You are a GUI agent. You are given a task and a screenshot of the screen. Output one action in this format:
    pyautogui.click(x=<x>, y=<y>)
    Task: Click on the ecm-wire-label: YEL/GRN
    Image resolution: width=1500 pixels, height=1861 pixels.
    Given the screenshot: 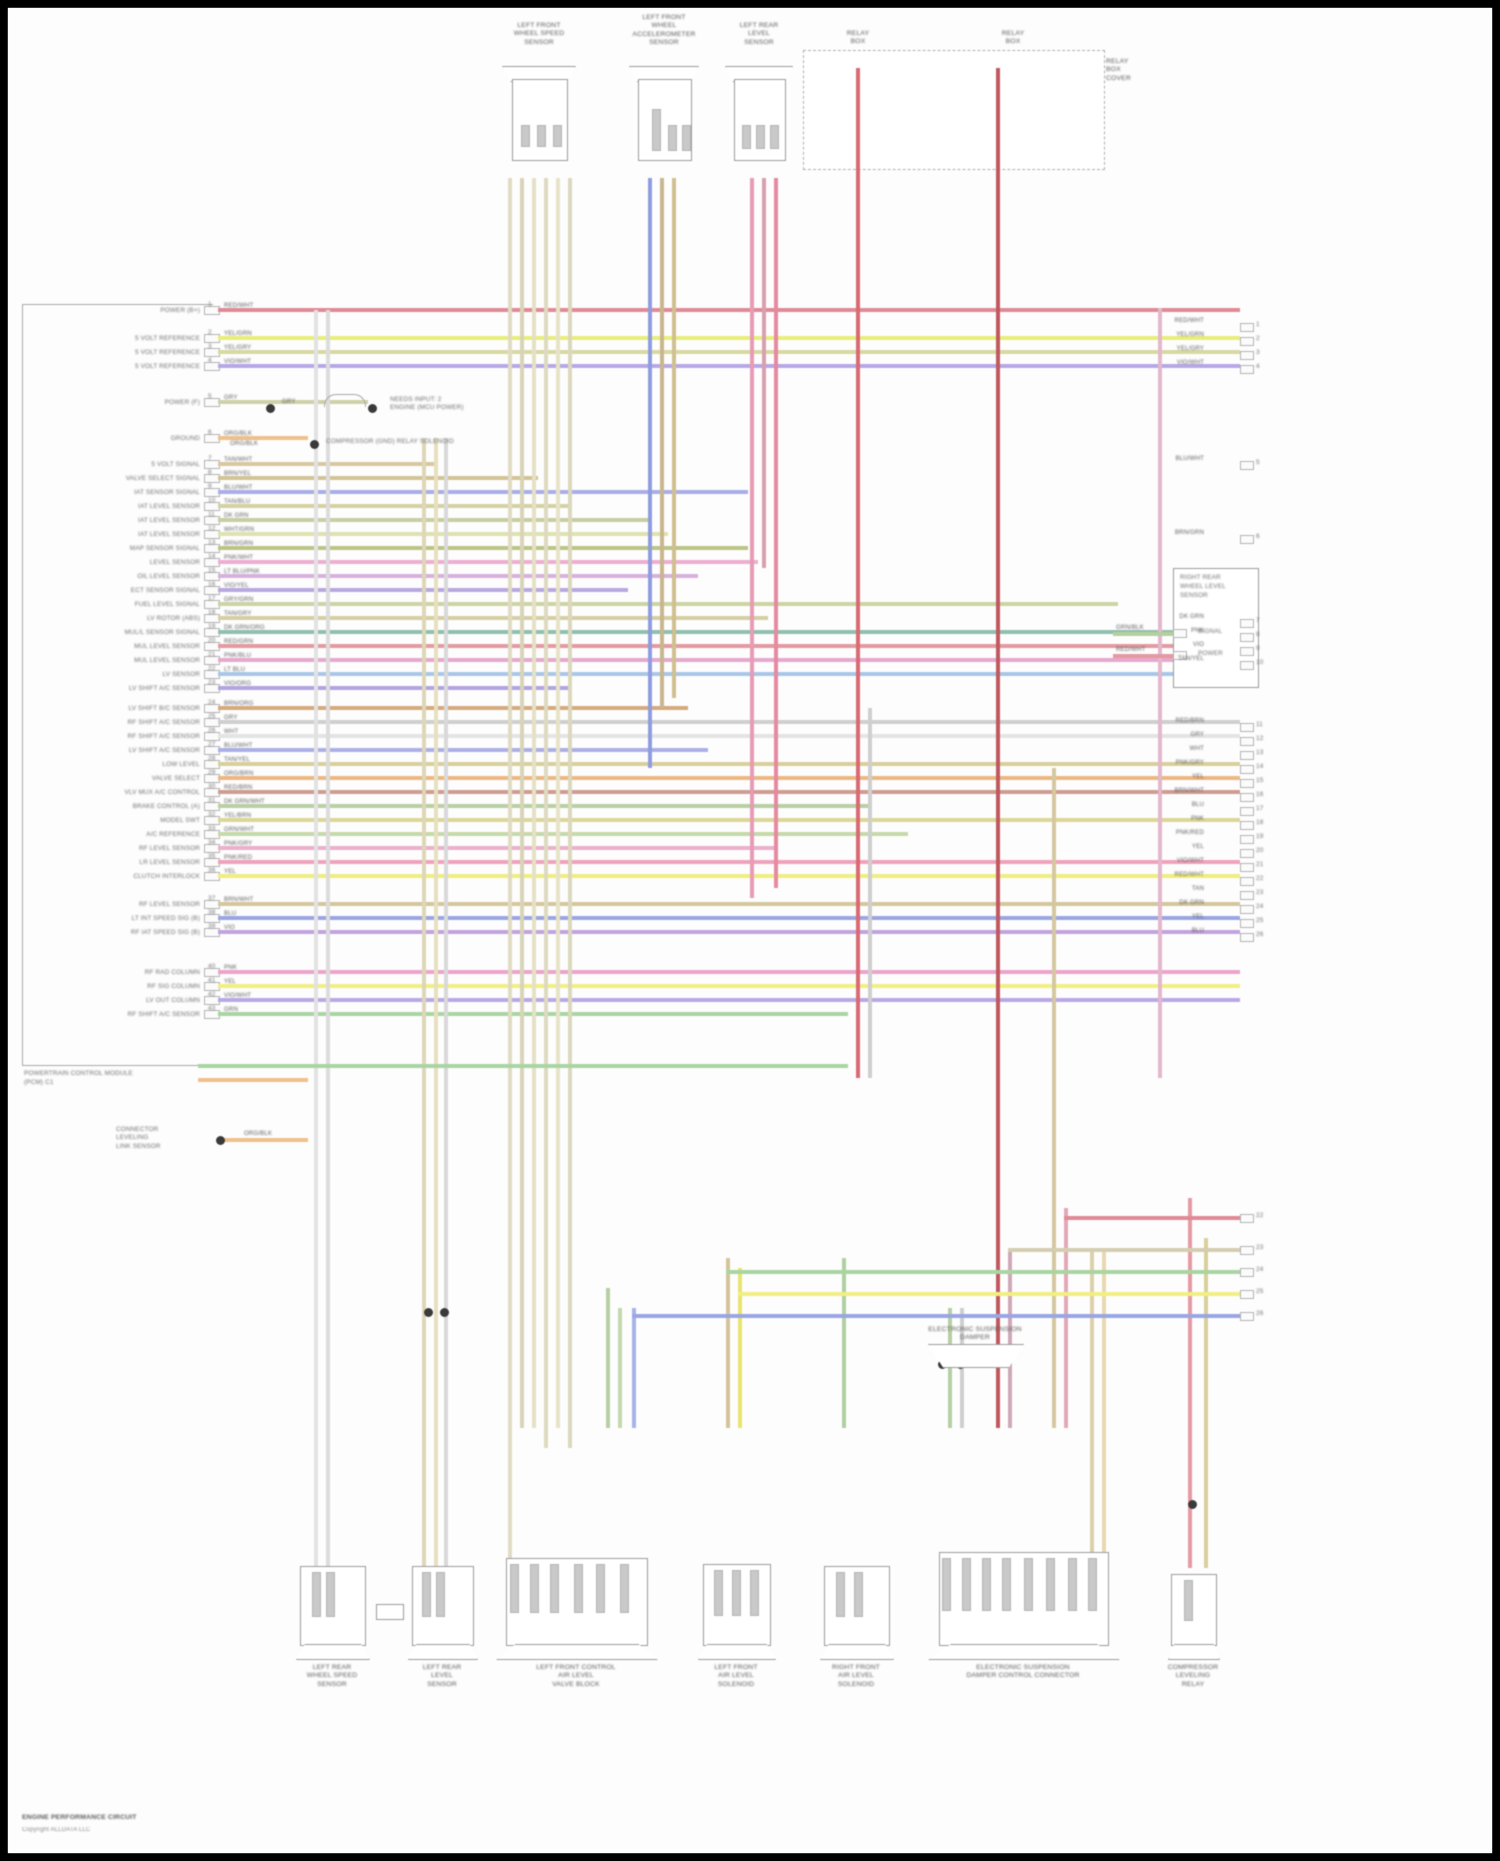 What is the action you would take?
    pyautogui.click(x=238, y=333)
    